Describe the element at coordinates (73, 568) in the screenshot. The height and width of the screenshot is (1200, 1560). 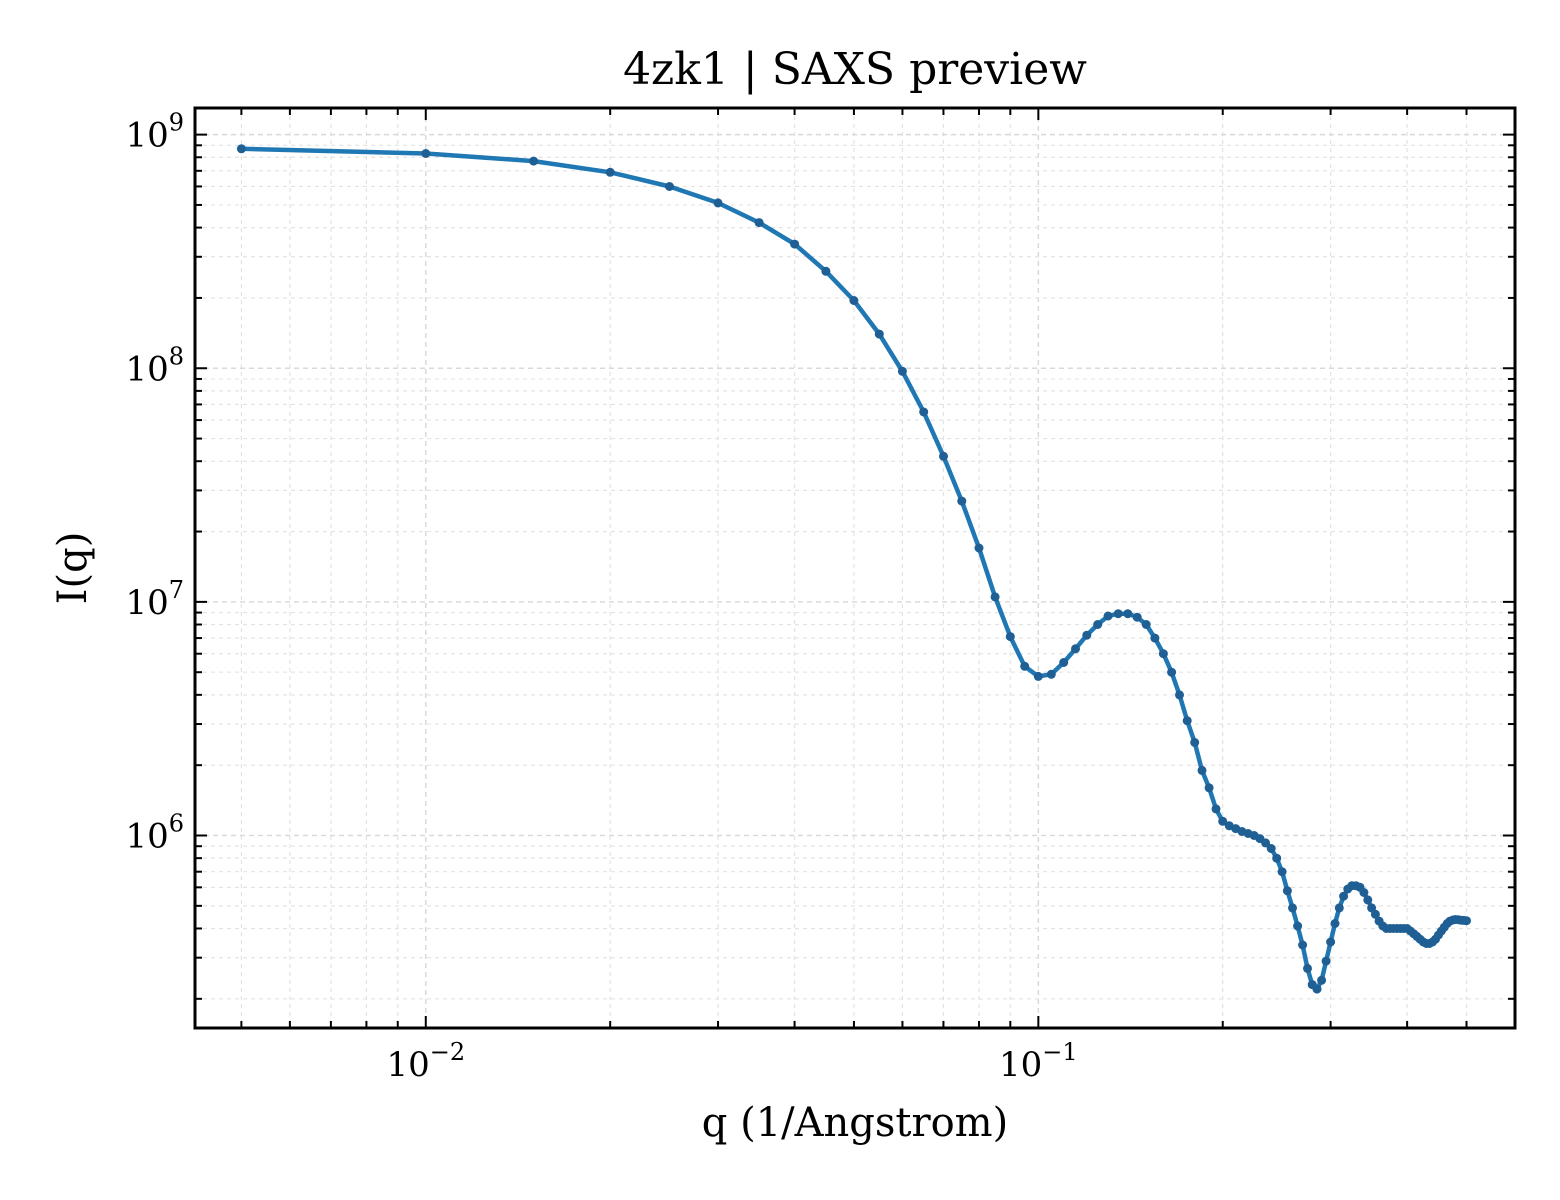
I see `y-axis-label: I(q)` at that location.